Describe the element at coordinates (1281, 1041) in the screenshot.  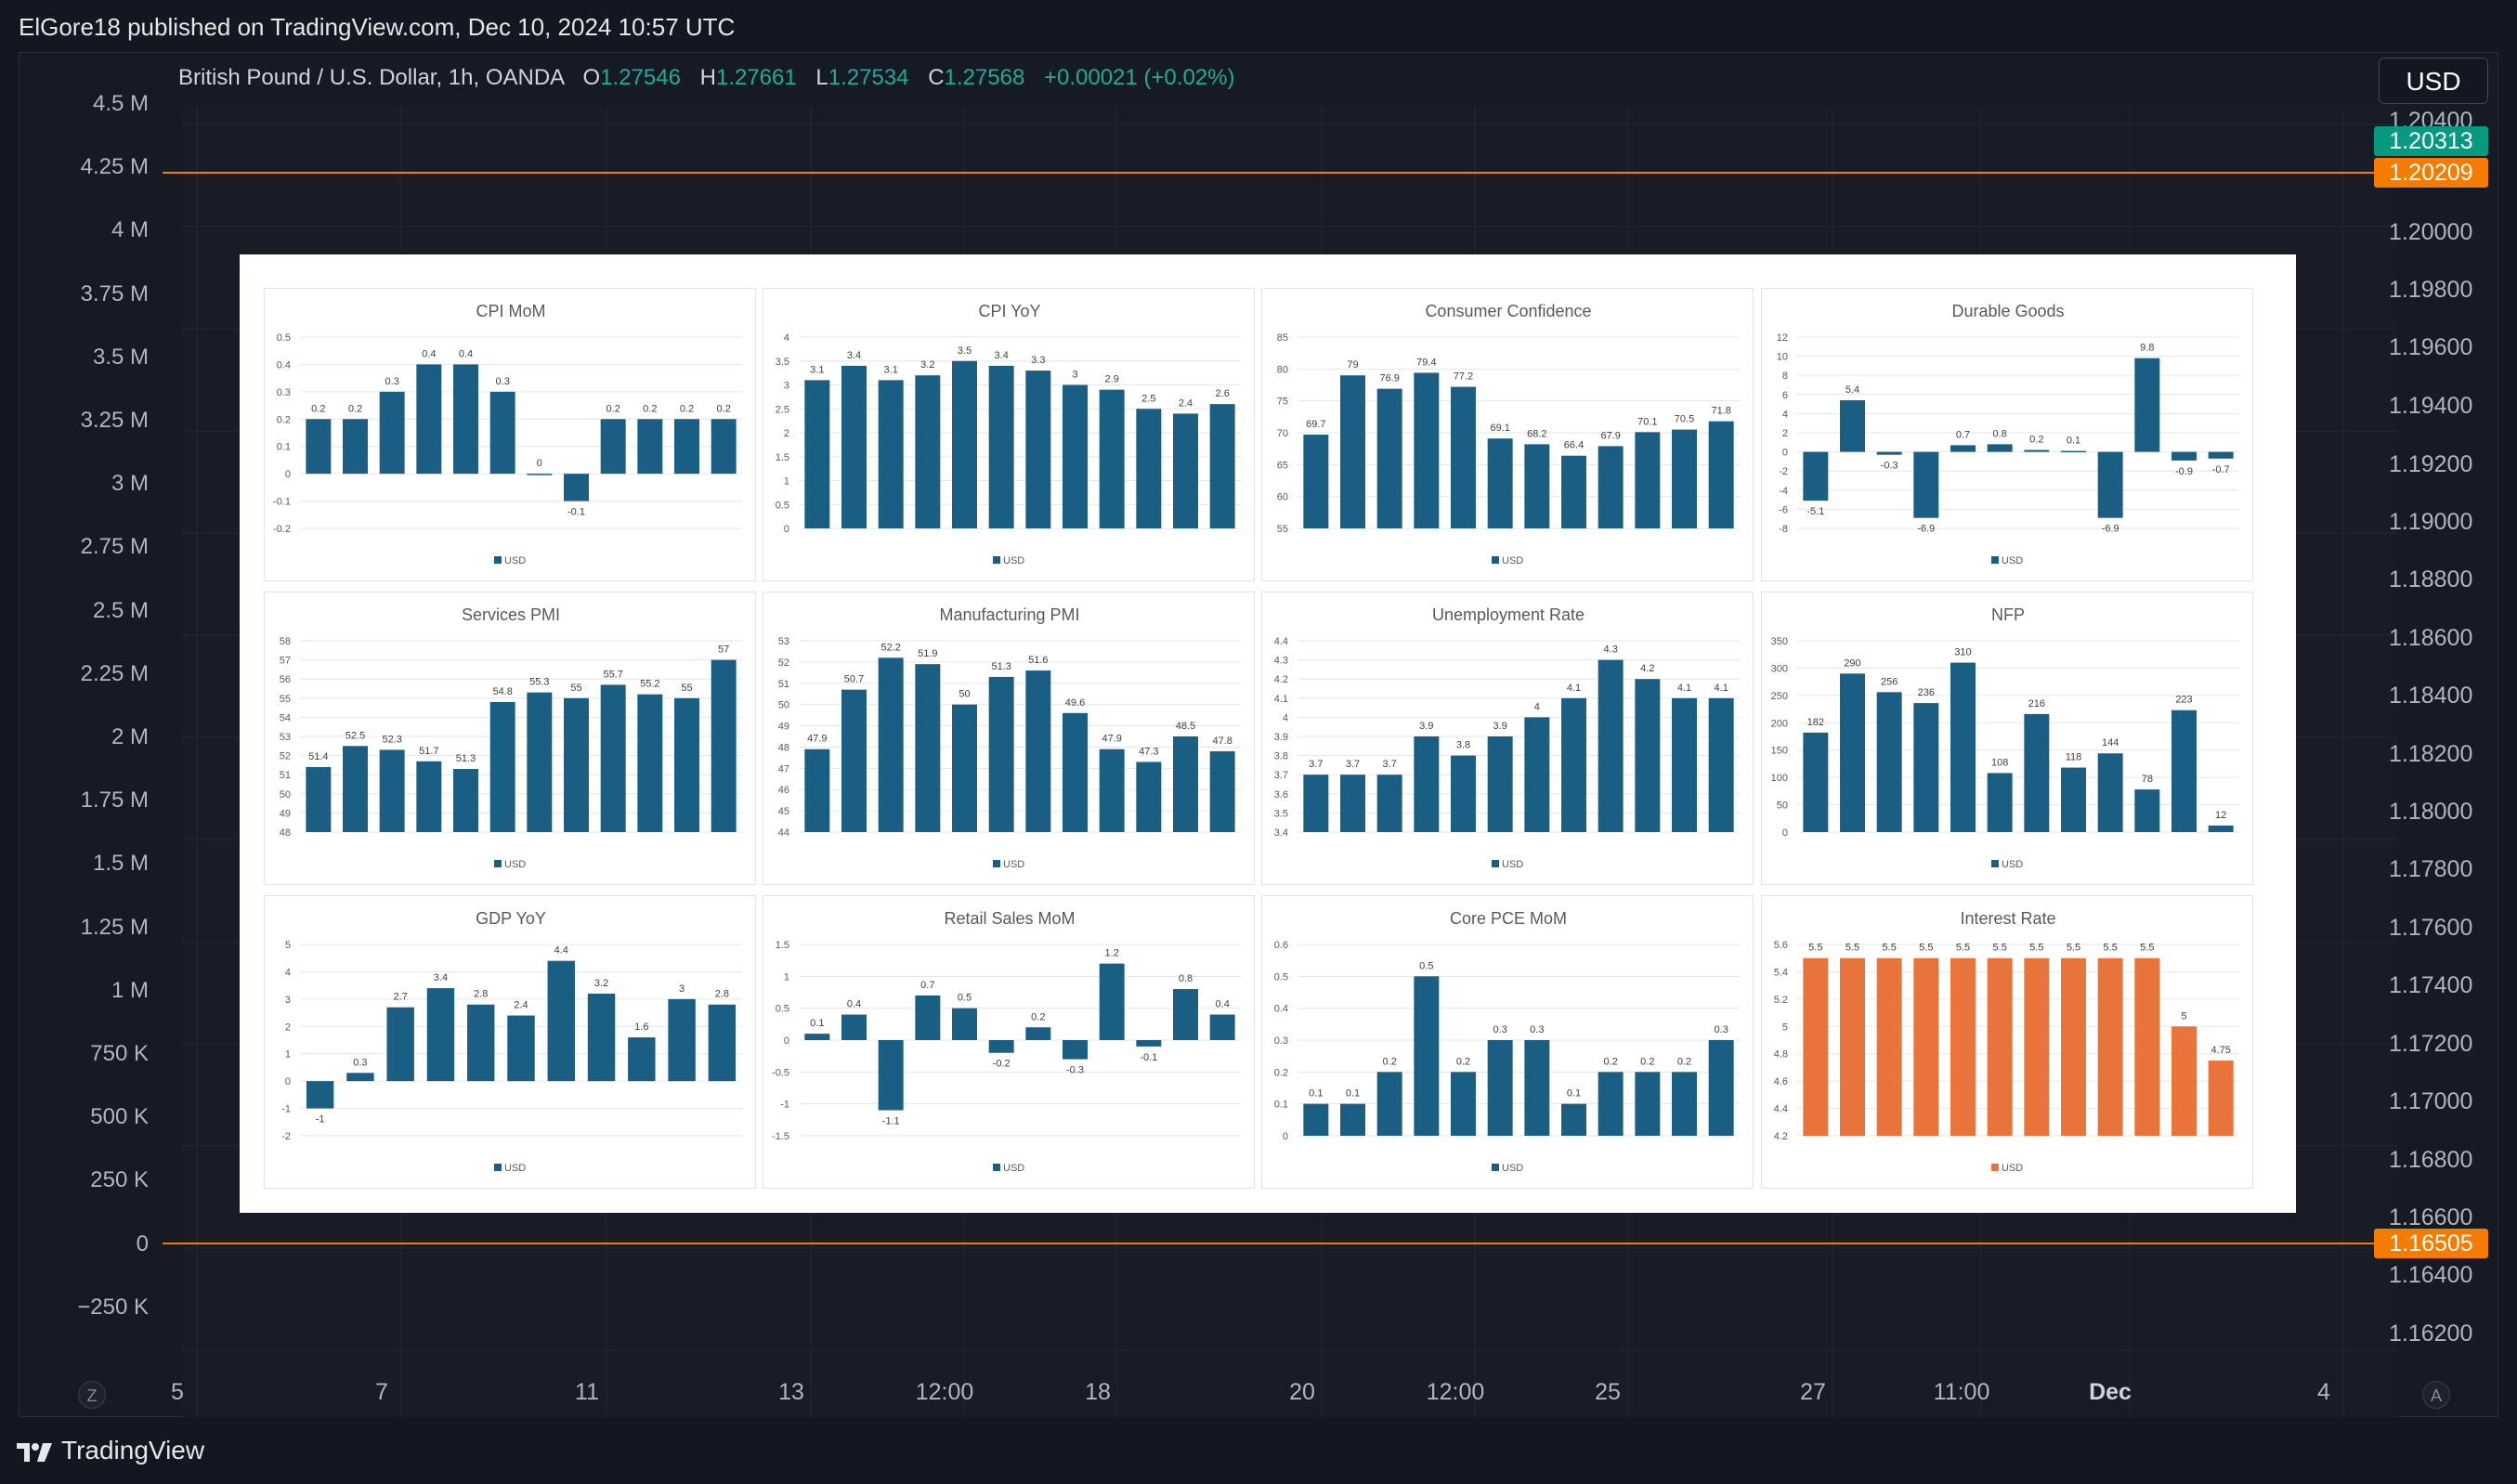
I see `y-tick-label: 0.3` at that location.